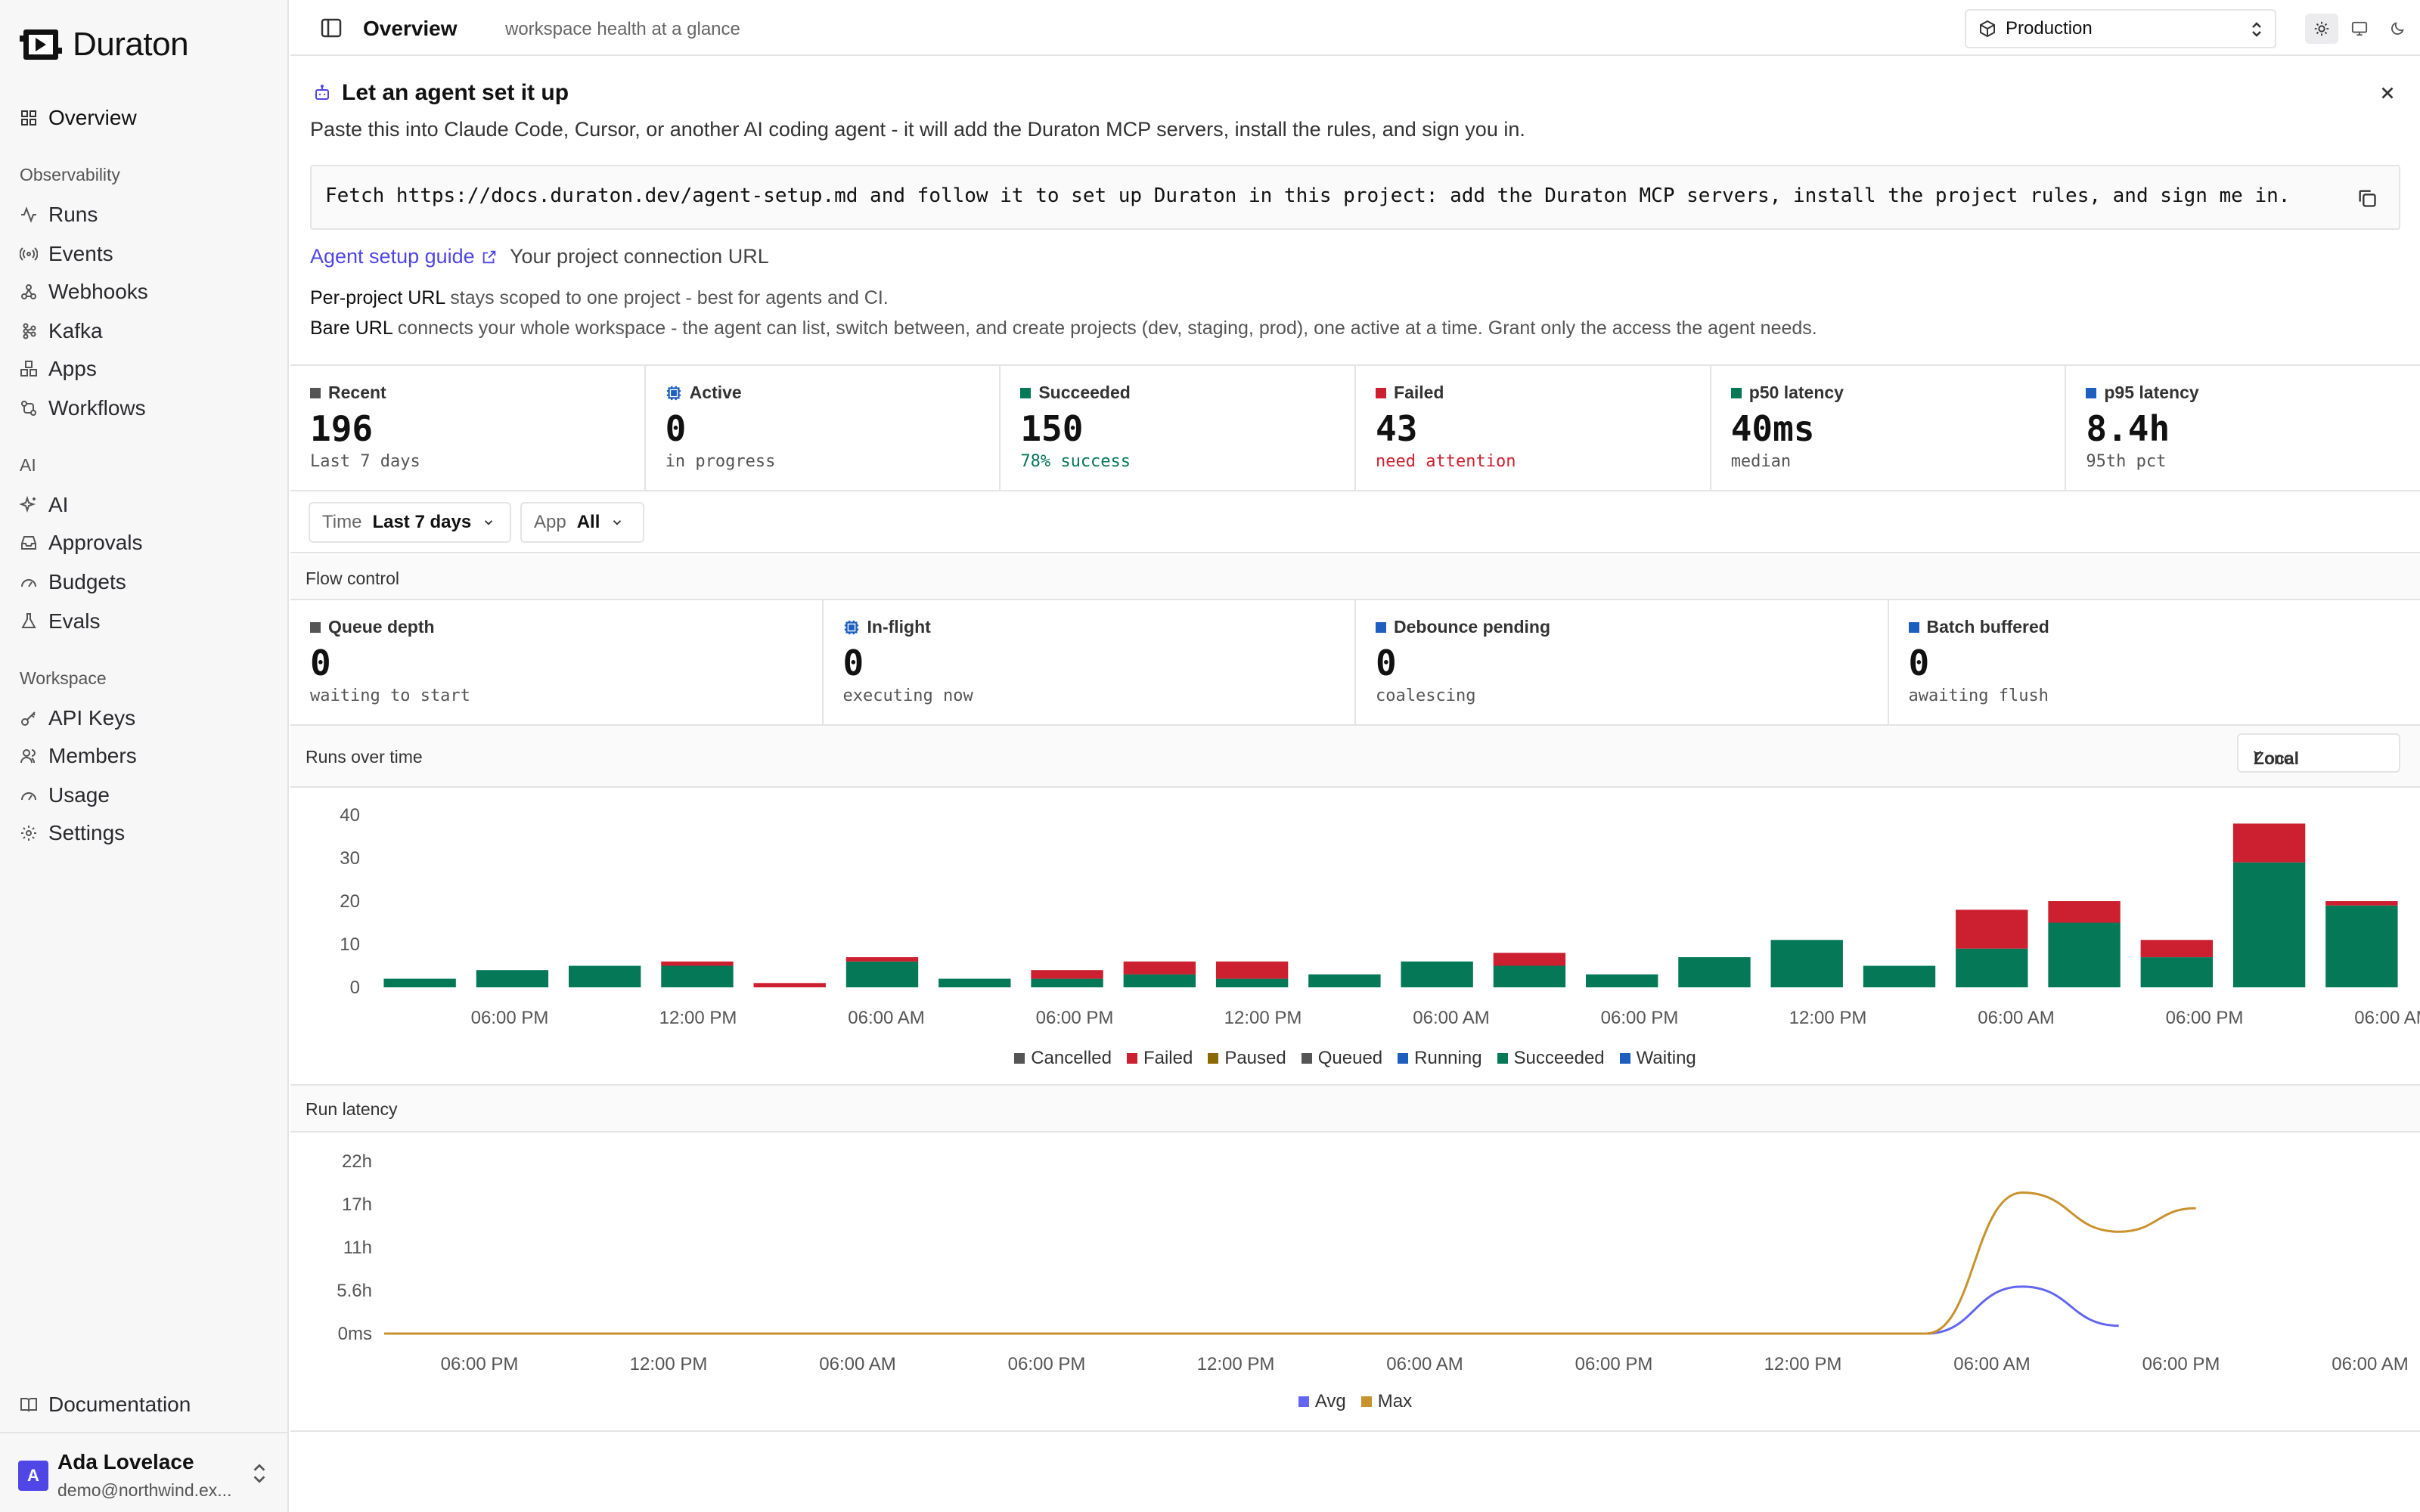  Describe the element at coordinates (104, 45) in the screenshot. I see `app-logo: Duraton` at that location.